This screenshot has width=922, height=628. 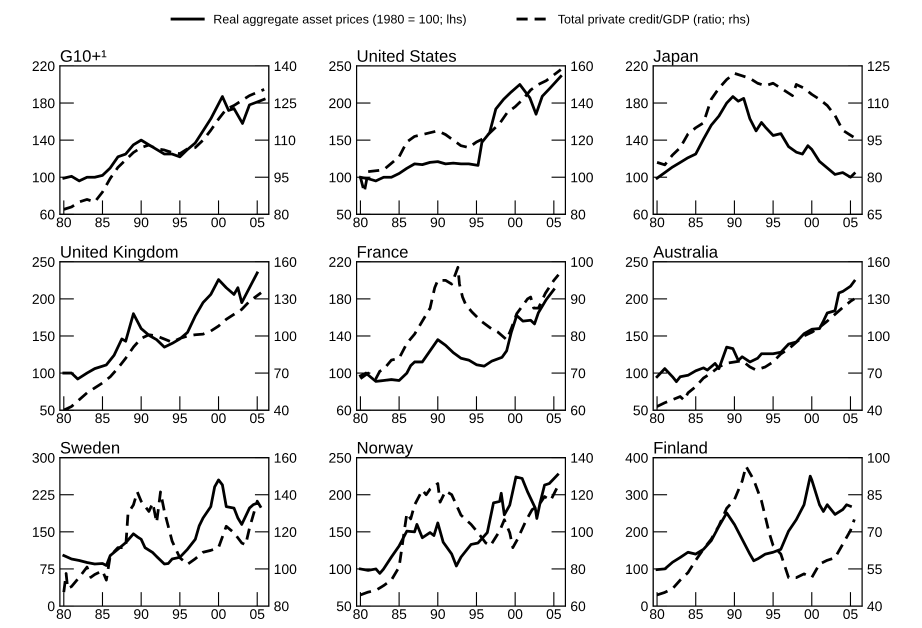 I want to click on chart-title: G10+¹, so click(x=83, y=56).